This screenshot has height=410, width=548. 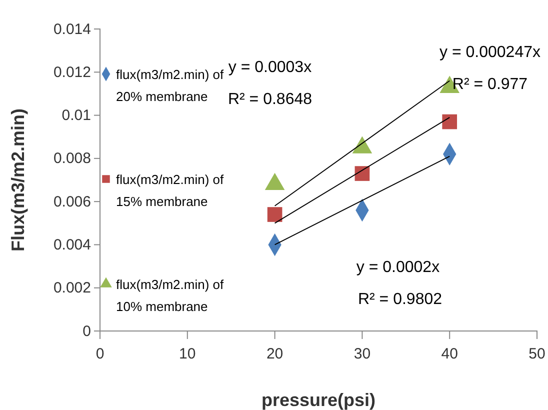 I want to click on y-axis-title: Flux(m3/m2.min), so click(x=18, y=180).